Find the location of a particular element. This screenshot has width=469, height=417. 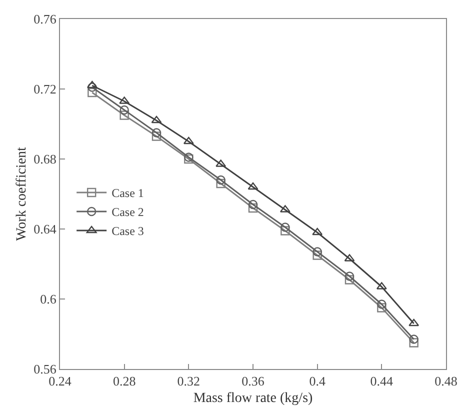

x-axis-title: Mass flow rate (kg/s) is located at coordinates (253, 398).